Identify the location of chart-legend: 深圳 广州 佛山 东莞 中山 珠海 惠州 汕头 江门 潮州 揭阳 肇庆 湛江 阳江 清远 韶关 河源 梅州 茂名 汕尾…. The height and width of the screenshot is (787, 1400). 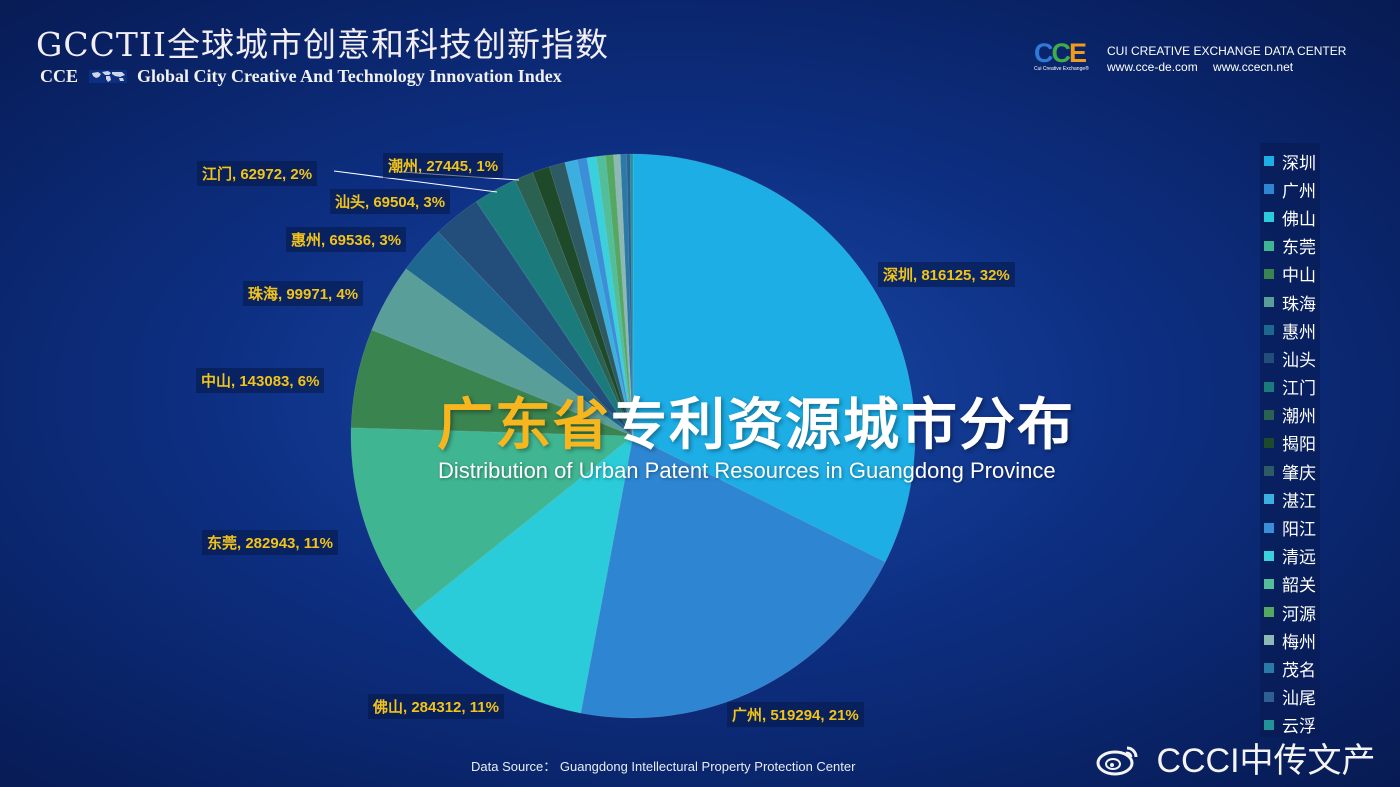
(1290, 440).